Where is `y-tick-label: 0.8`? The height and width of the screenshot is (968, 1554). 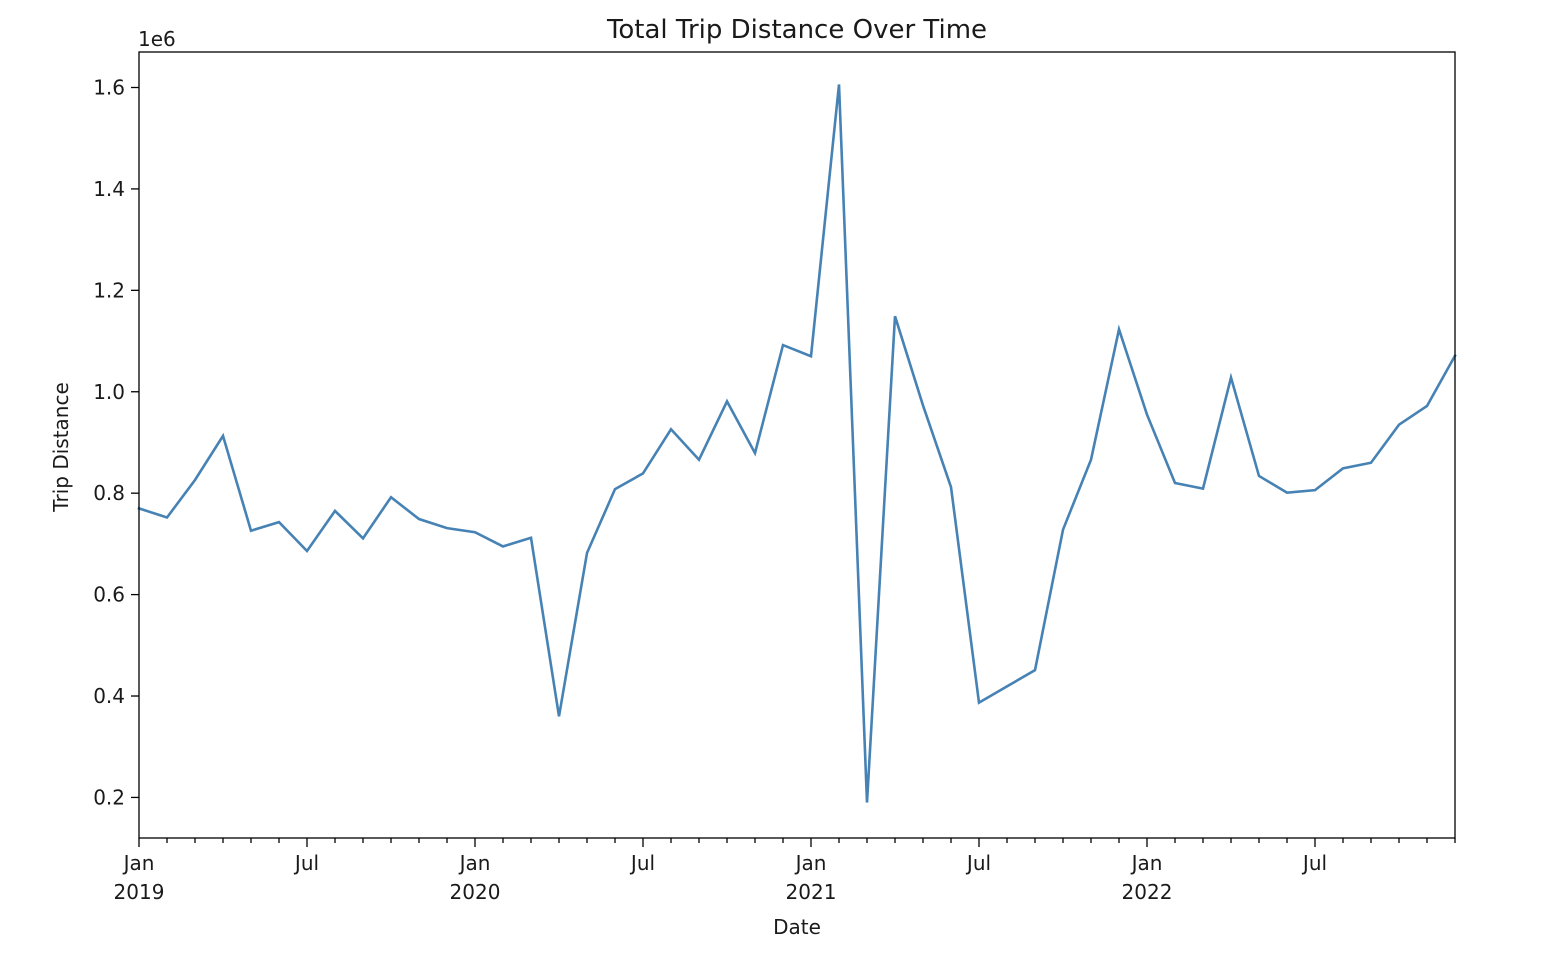 y-tick-label: 0.8 is located at coordinates (109, 493).